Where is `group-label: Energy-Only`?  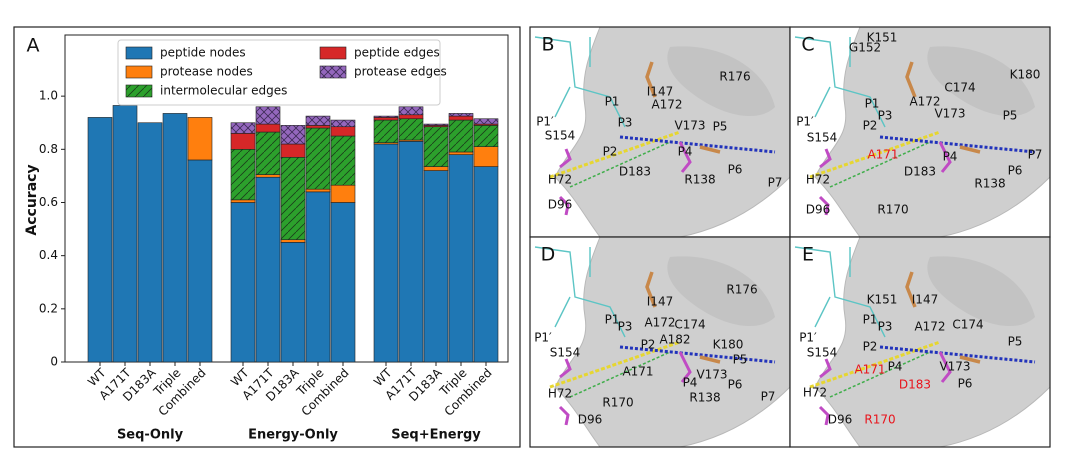 group-label: Energy-Only is located at coordinates (293, 435).